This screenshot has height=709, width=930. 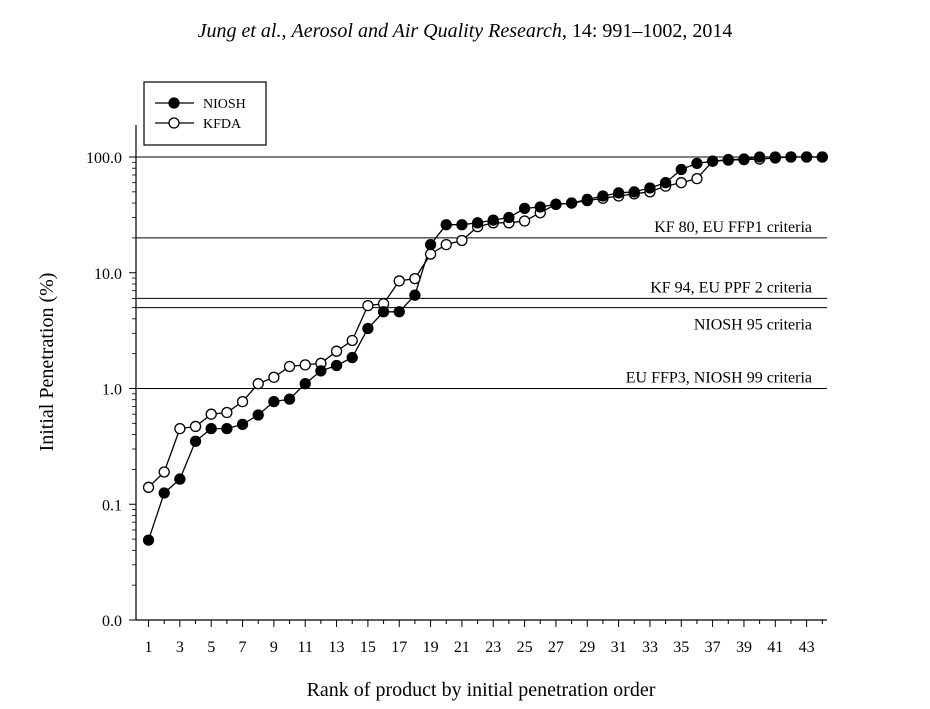 What do you see at coordinates (274, 647) in the screenshot?
I see `x-tick-label: 9` at bounding box center [274, 647].